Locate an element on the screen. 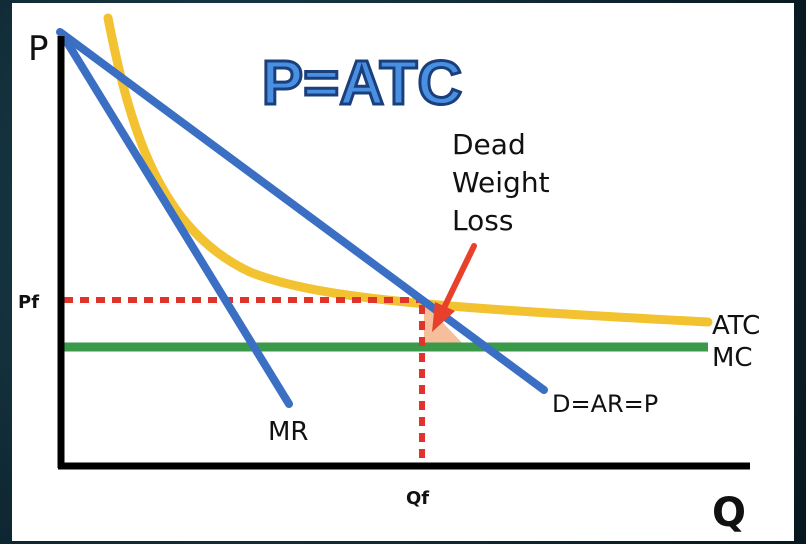 Image resolution: width=806 pixels, height=544 pixels. arrow-icon is located at coordinates (454, 287).